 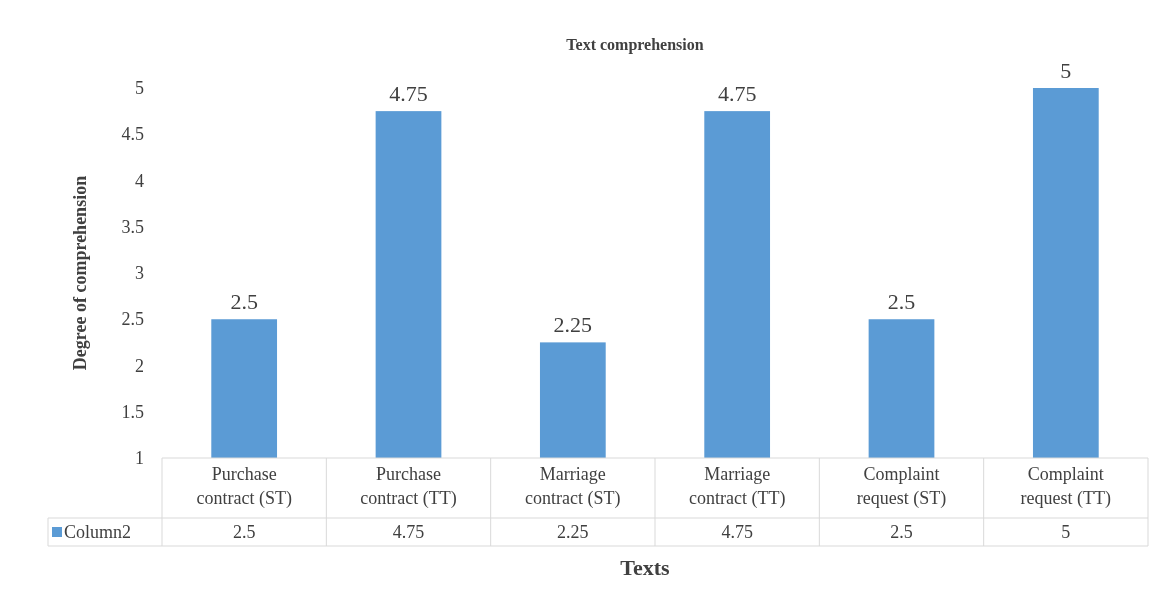 What do you see at coordinates (1066, 70) in the screenshot?
I see `data-label: 5` at bounding box center [1066, 70].